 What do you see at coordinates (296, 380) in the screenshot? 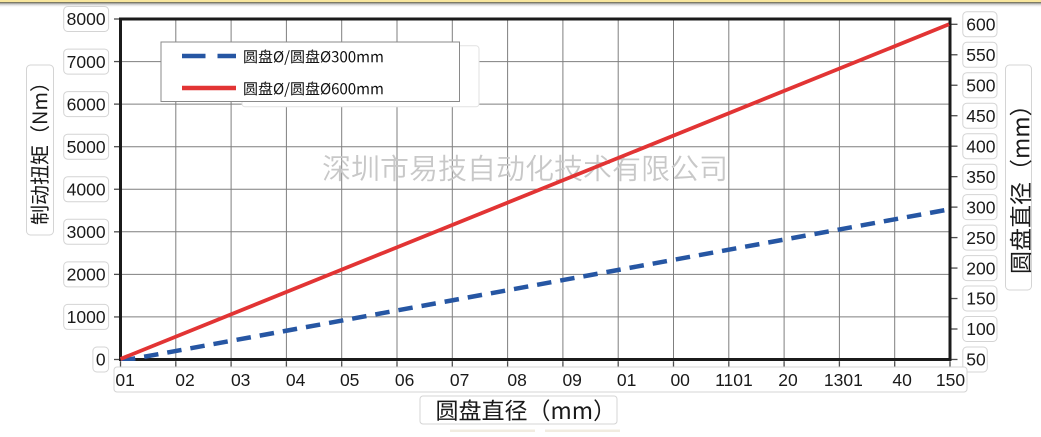
I see `svg-text: 04` at bounding box center [296, 380].